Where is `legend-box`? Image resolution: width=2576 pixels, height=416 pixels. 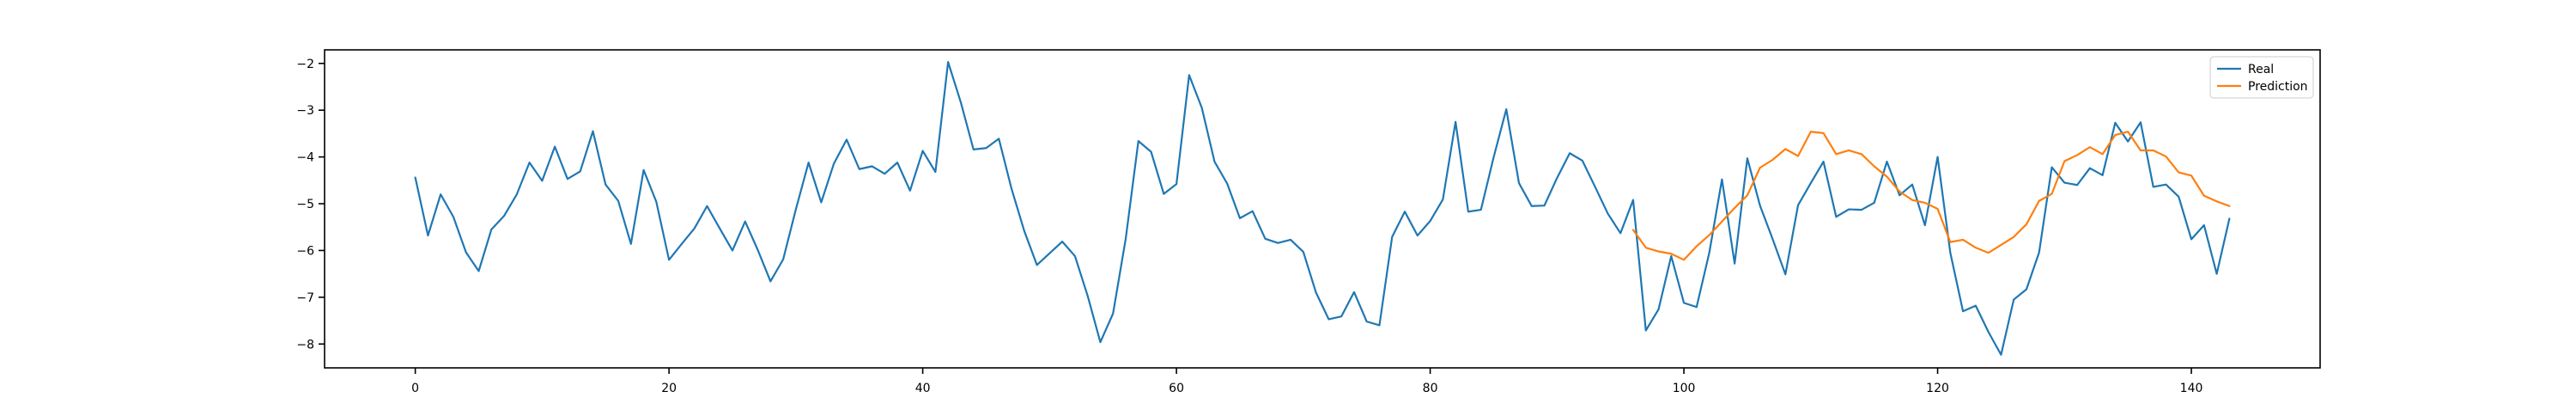
legend-box is located at coordinates (2261, 78).